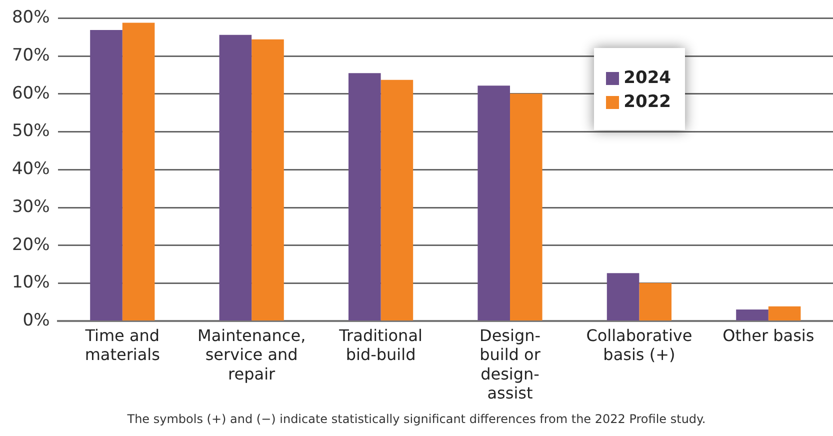 The image size is (833, 436). What do you see at coordinates (31, 131) in the screenshot?
I see `y-tick-label: 50%` at bounding box center [31, 131].